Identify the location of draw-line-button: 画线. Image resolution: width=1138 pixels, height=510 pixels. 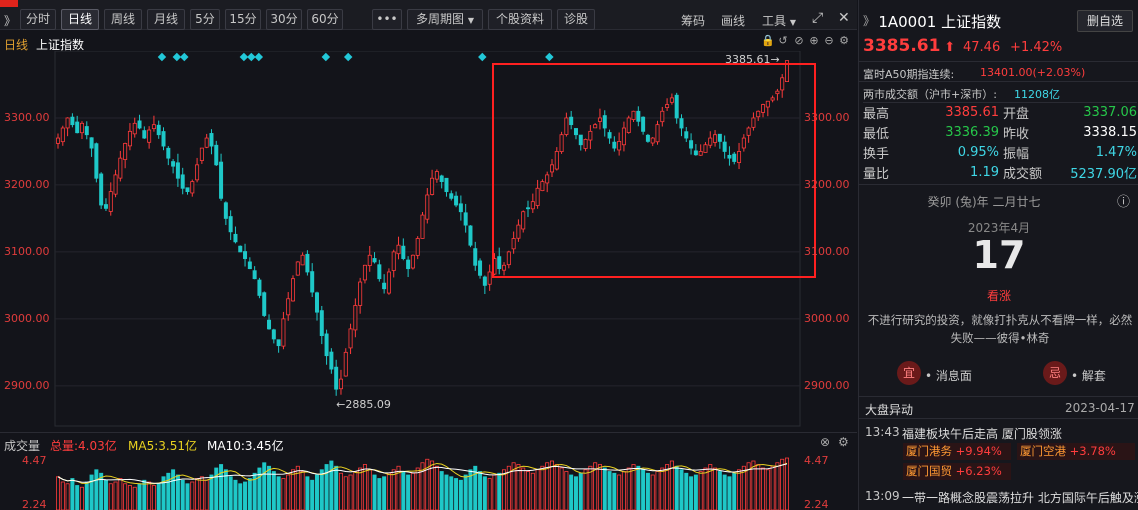
(733, 21).